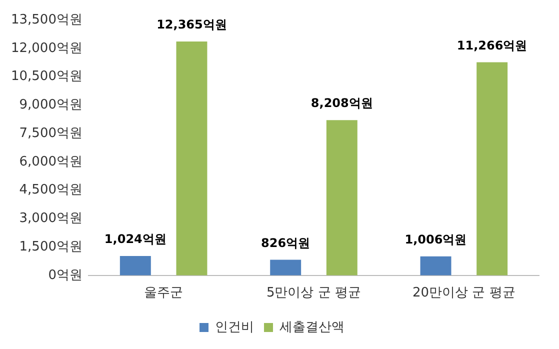 Image resolution: width=559 pixels, height=349 pixels. Describe the element at coordinates (50, 105) in the screenshot. I see `y-tick-label: 9,000억원` at that location.